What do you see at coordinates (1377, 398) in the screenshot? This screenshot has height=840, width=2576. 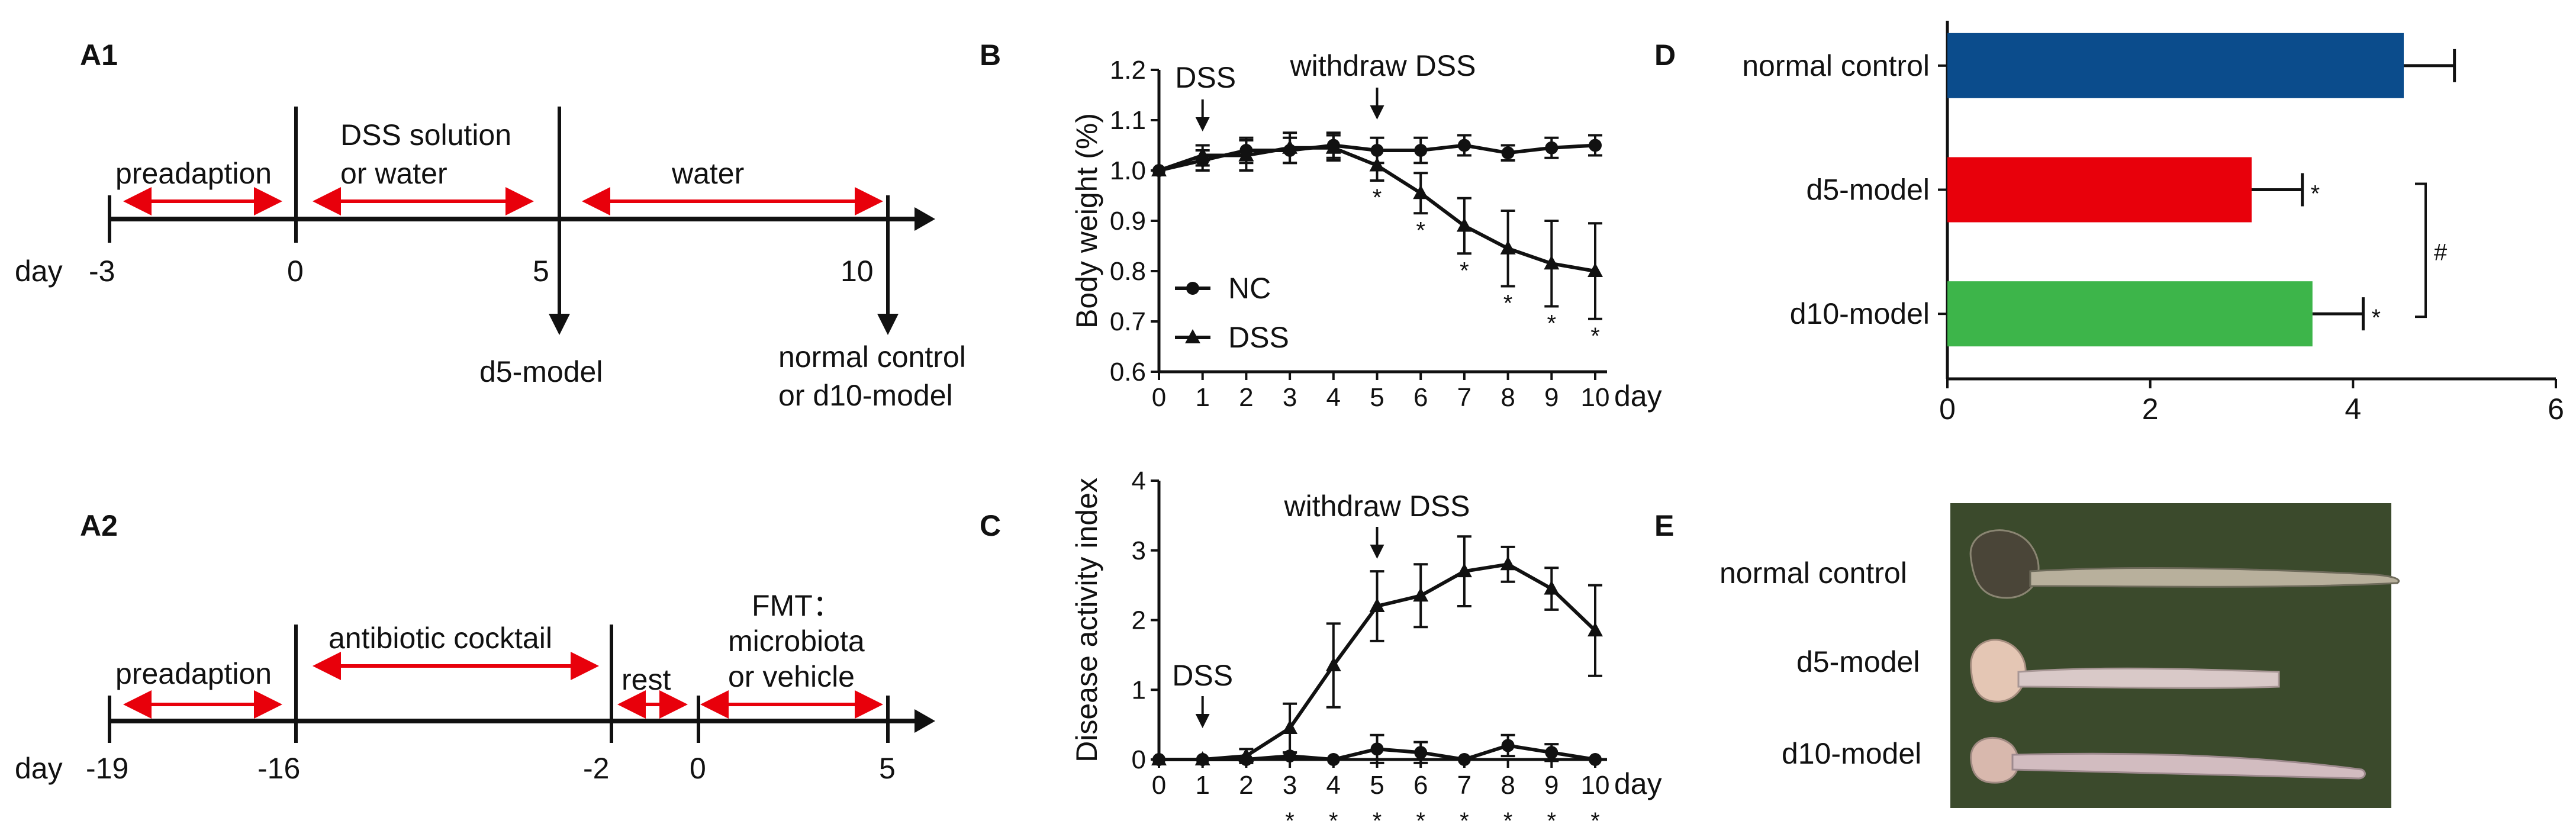 I see `x-tick-label: 5` at bounding box center [1377, 398].